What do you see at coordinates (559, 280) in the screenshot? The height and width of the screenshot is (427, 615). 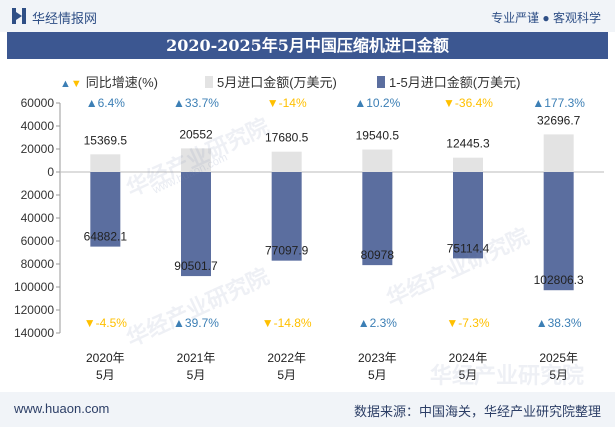 I see `cumulative-value-label: 102806.3` at bounding box center [559, 280].